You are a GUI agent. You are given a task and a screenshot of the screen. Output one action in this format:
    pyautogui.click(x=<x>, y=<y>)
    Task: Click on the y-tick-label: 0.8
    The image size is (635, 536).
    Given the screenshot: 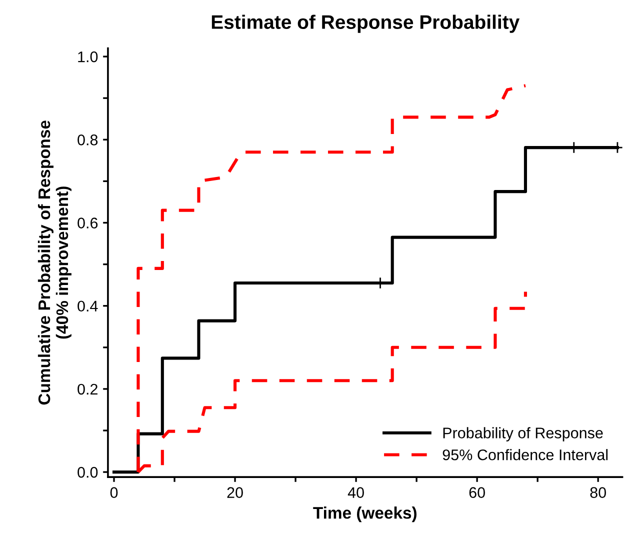 What is the action you would take?
    pyautogui.click(x=88, y=140)
    